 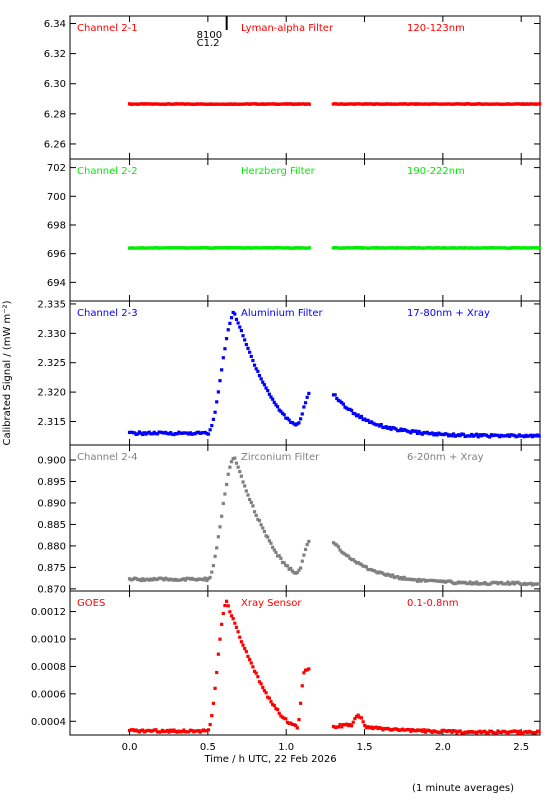 I want to click on panel-channel-2-2-ytick-label: 694, so click(x=56, y=283).